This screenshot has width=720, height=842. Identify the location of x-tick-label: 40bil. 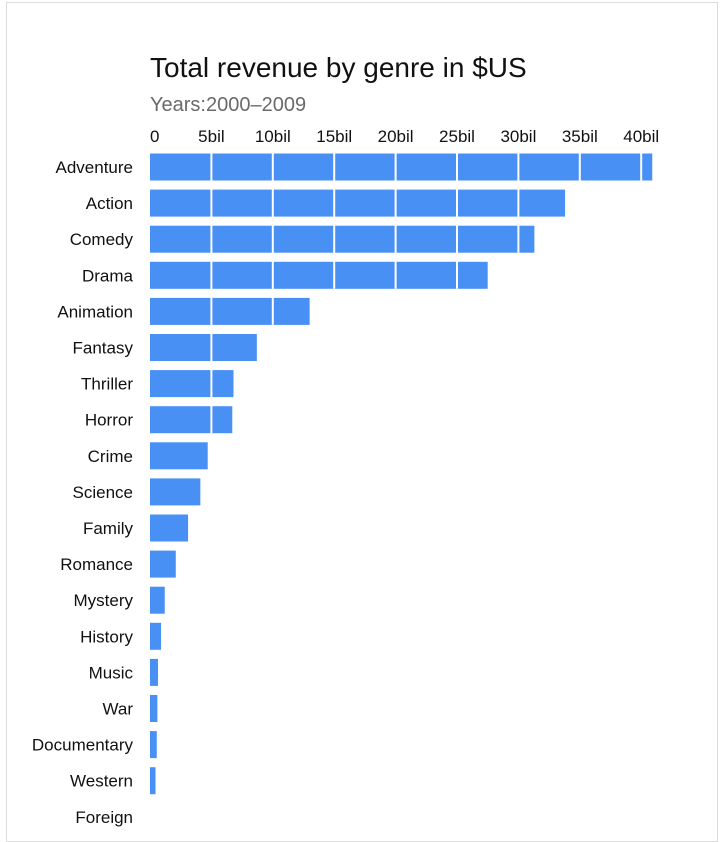
(641, 136).